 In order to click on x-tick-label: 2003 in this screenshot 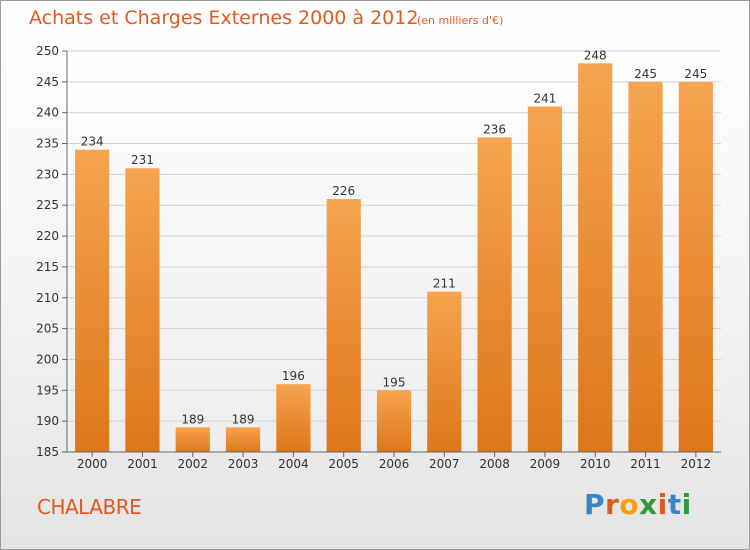, I will do `click(243, 464)`.